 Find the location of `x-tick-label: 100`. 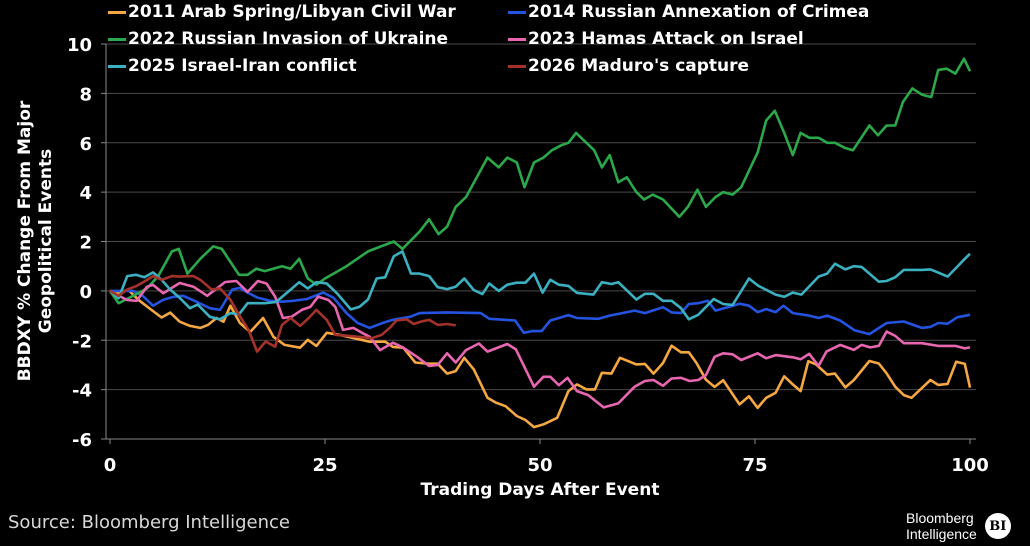

x-tick-label: 100 is located at coordinates (970, 465).